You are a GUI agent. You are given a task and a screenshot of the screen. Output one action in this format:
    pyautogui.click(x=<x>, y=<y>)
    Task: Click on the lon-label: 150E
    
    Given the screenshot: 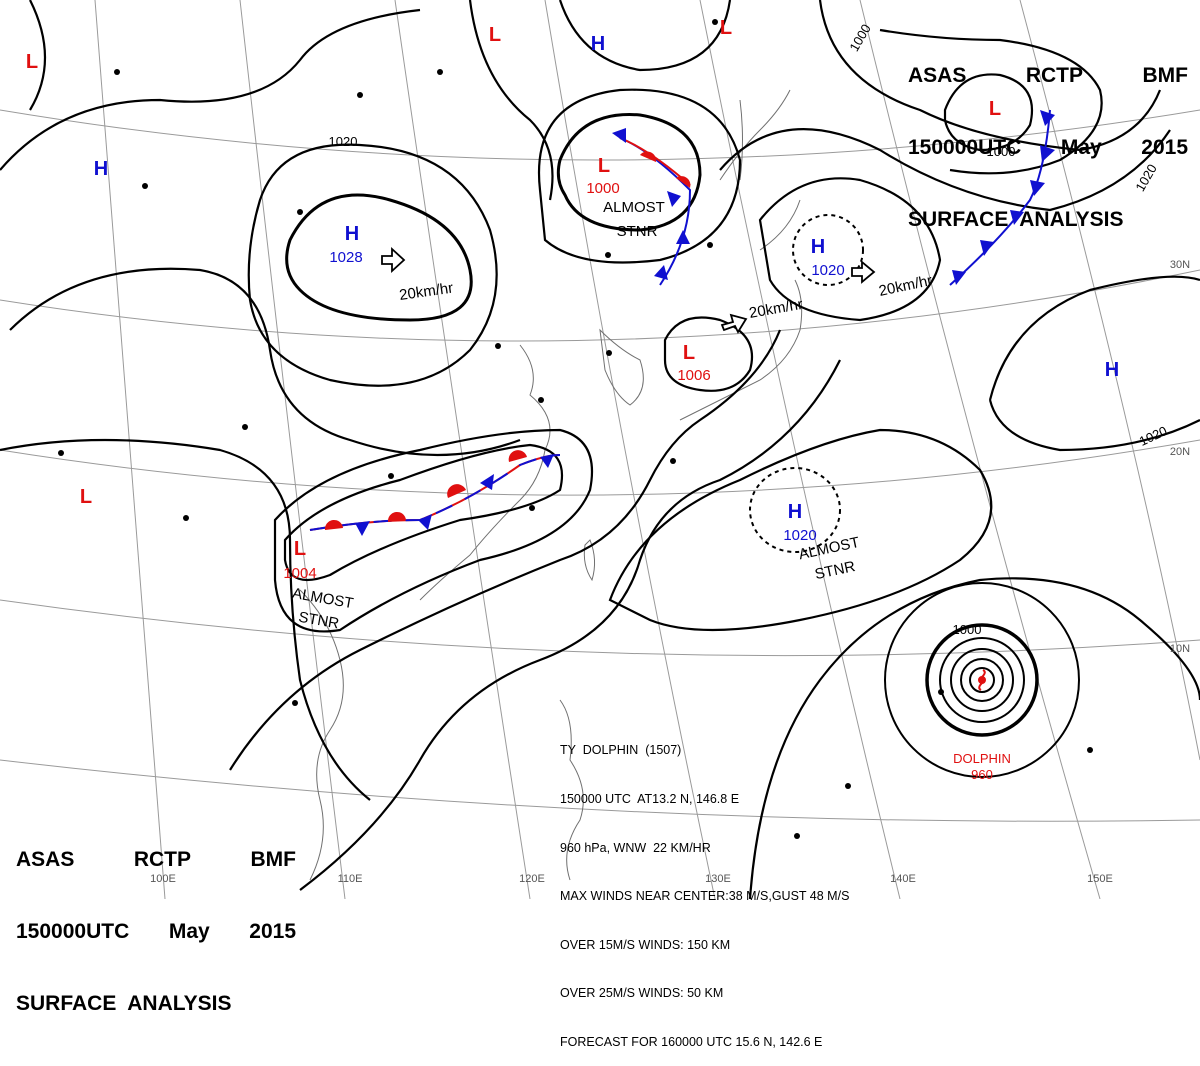 What is the action you would take?
    pyautogui.click(x=1100, y=879)
    